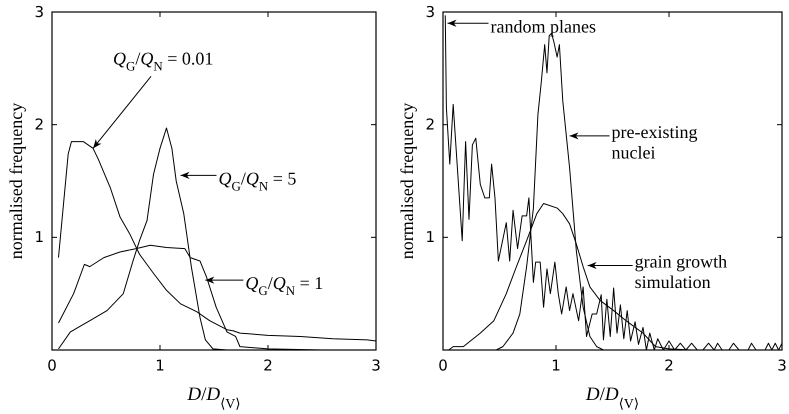 The height and width of the screenshot is (414, 789). Describe the element at coordinates (543, 26) in the screenshot. I see `annotation: random planes` at that location.